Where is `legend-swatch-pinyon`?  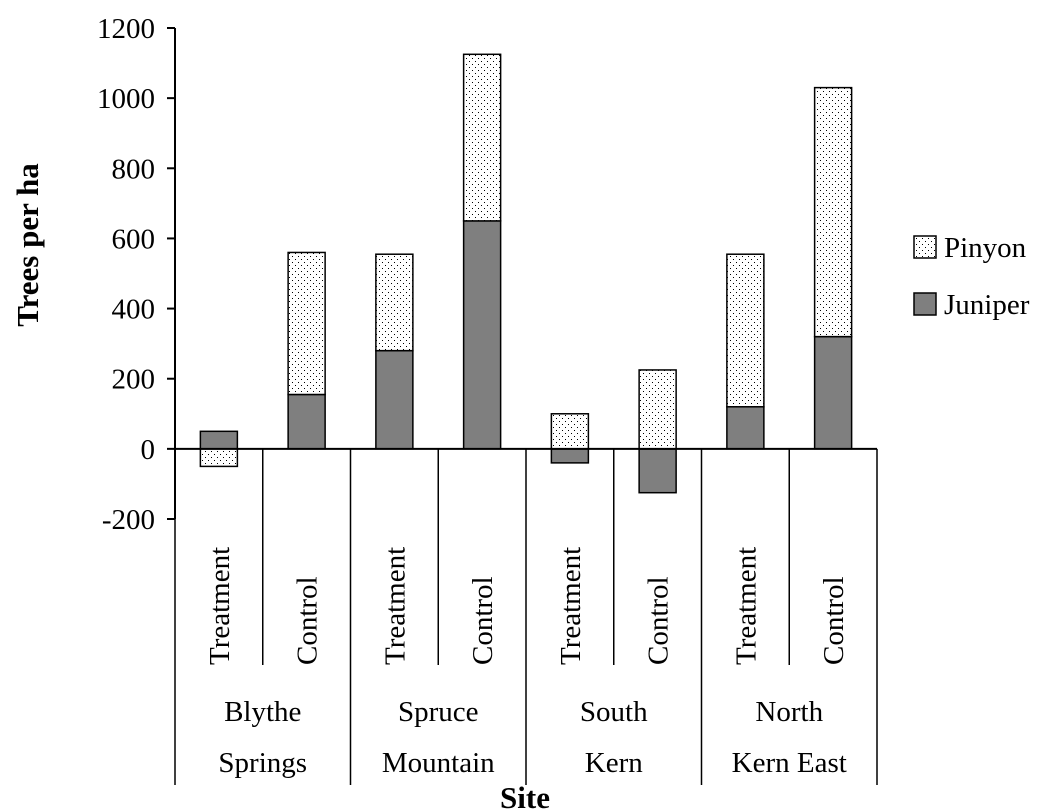 legend-swatch-pinyon is located at coordinates (925, 247).